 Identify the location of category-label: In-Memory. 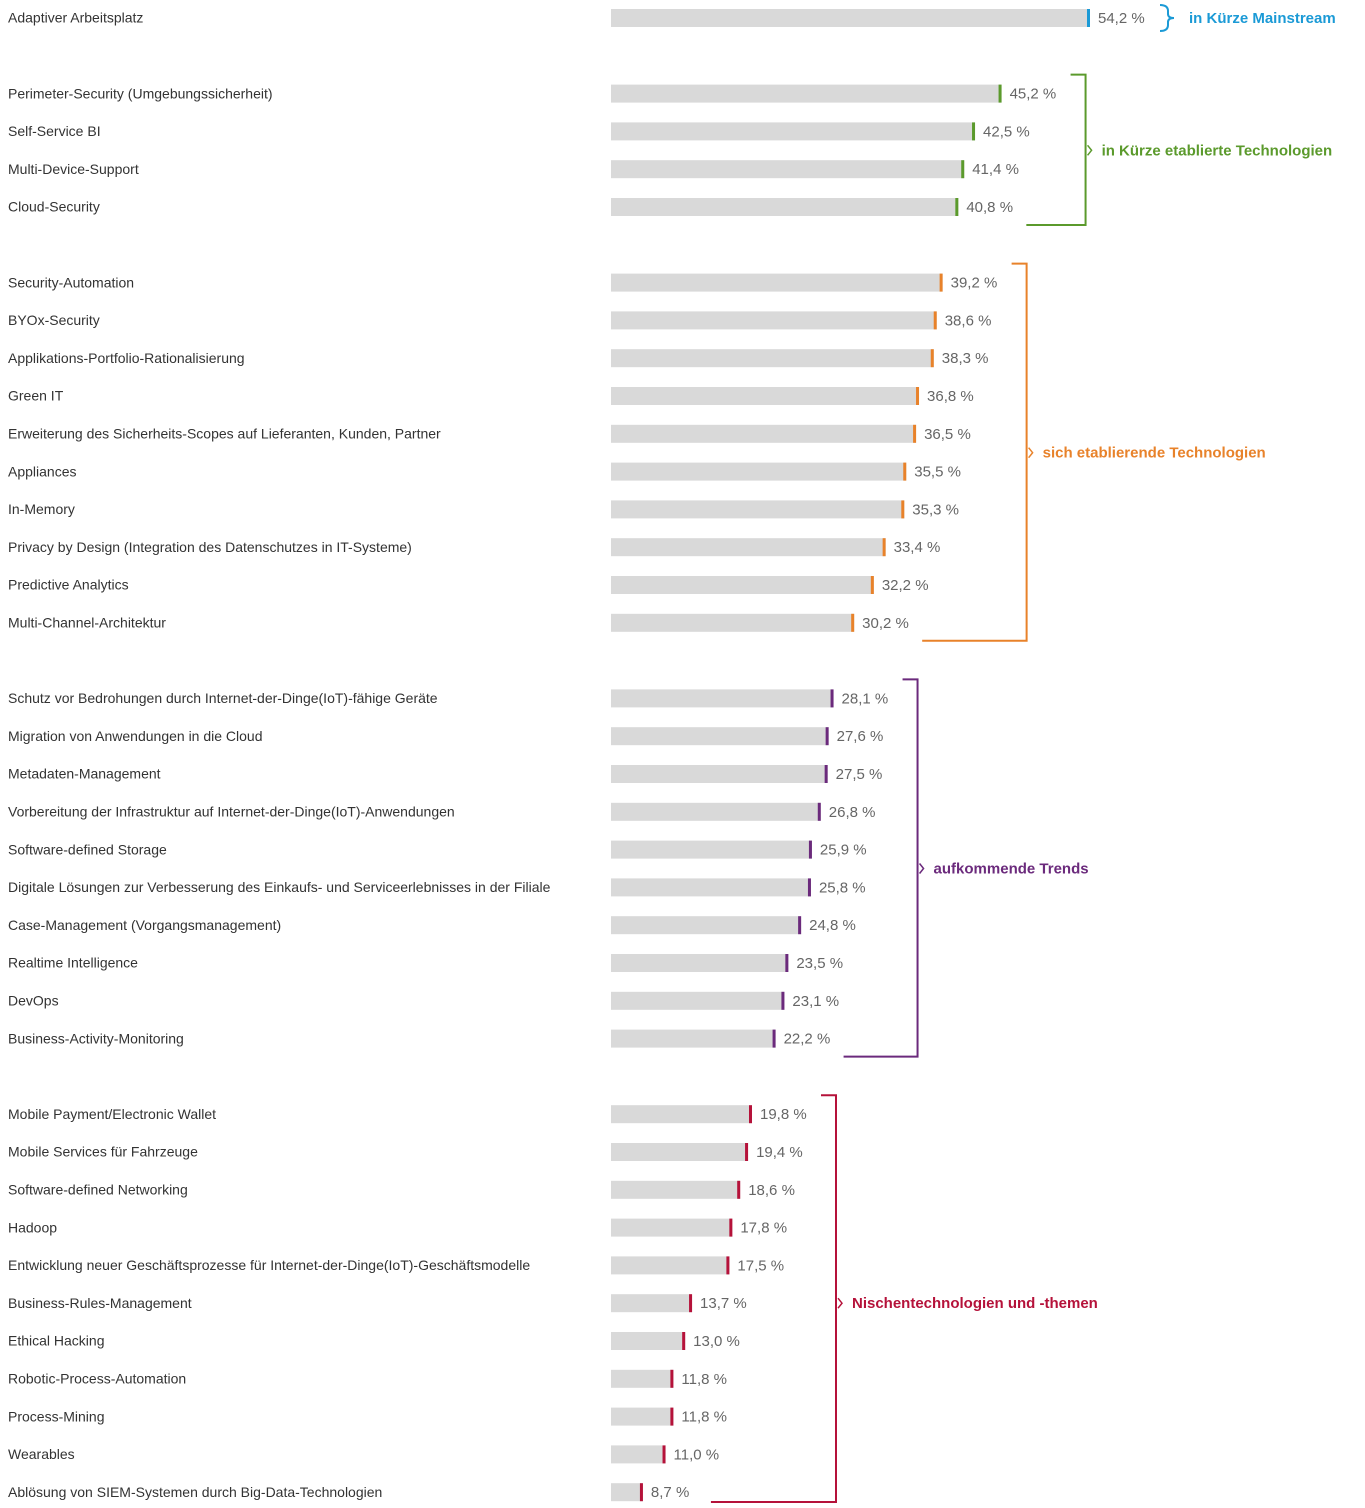
(41, 509).